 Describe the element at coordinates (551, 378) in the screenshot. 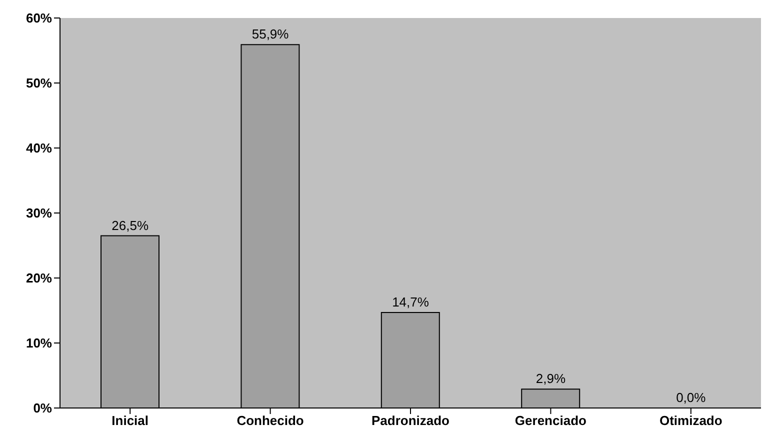

I see `data-label: 2,9%` at that location.